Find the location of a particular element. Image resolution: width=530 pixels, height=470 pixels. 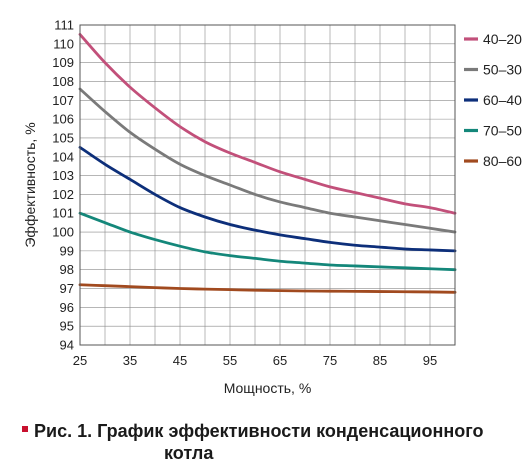

x-tick-label: 65 is located at coordinates (280, 360).